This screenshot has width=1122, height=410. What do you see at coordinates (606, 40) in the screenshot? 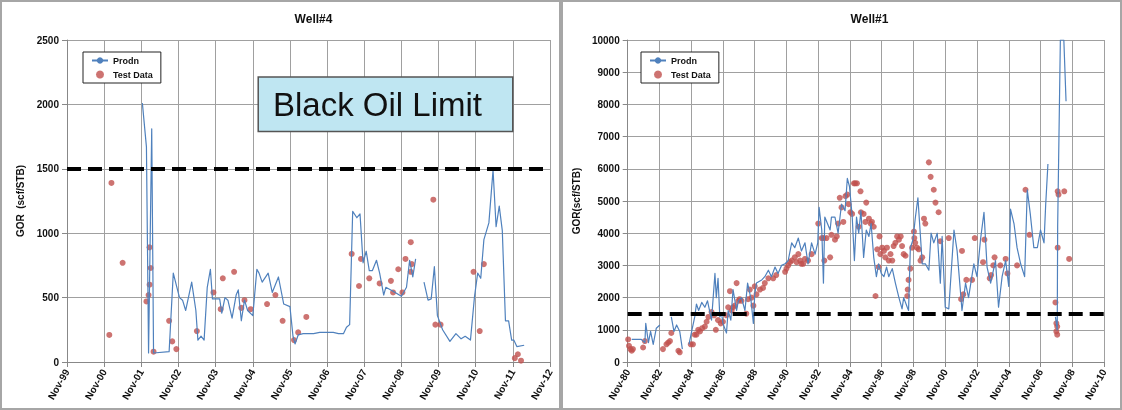
I see `y-tick-label: 10000` at bounding box center [606, 40].